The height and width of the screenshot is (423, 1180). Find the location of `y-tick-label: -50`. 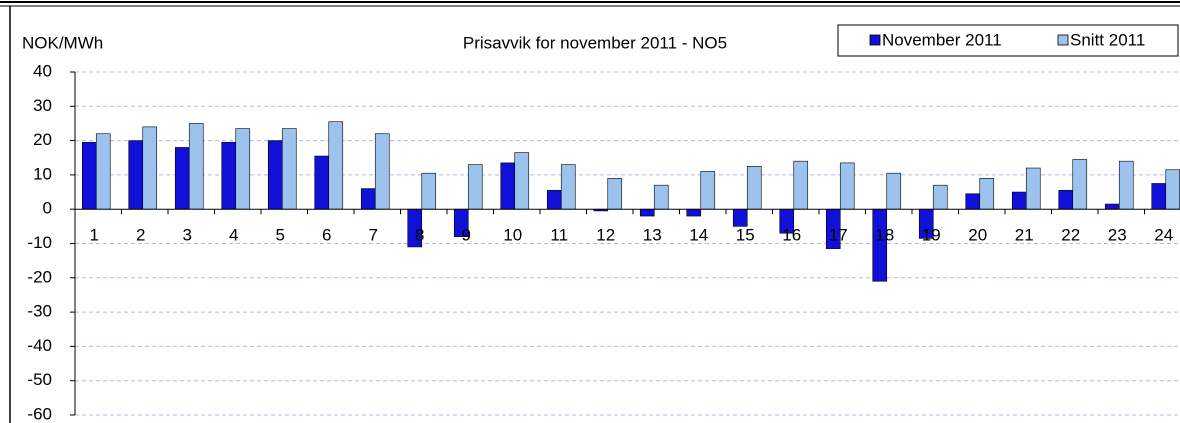

y-tick-label: -50 is located at coordinates (39, 379).